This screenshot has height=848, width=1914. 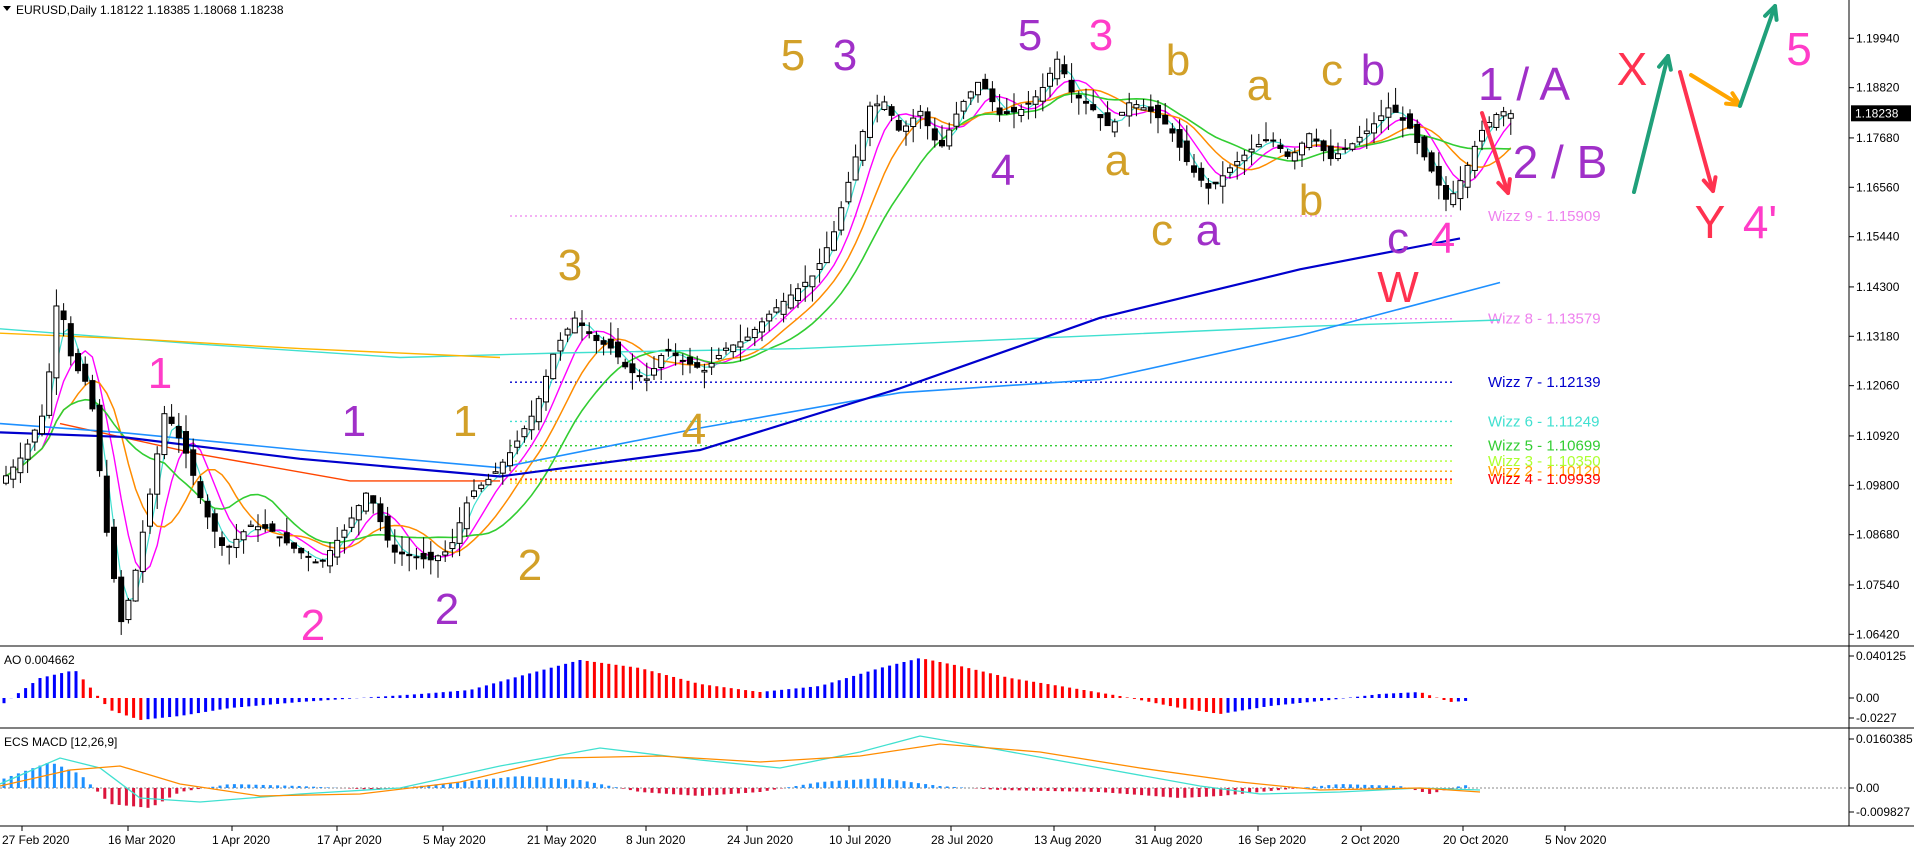 What do you see at coordinates (142, 840) in the screenshot?
I see `date-label: 16 Mar 2020` at bounding box center [142, 840].